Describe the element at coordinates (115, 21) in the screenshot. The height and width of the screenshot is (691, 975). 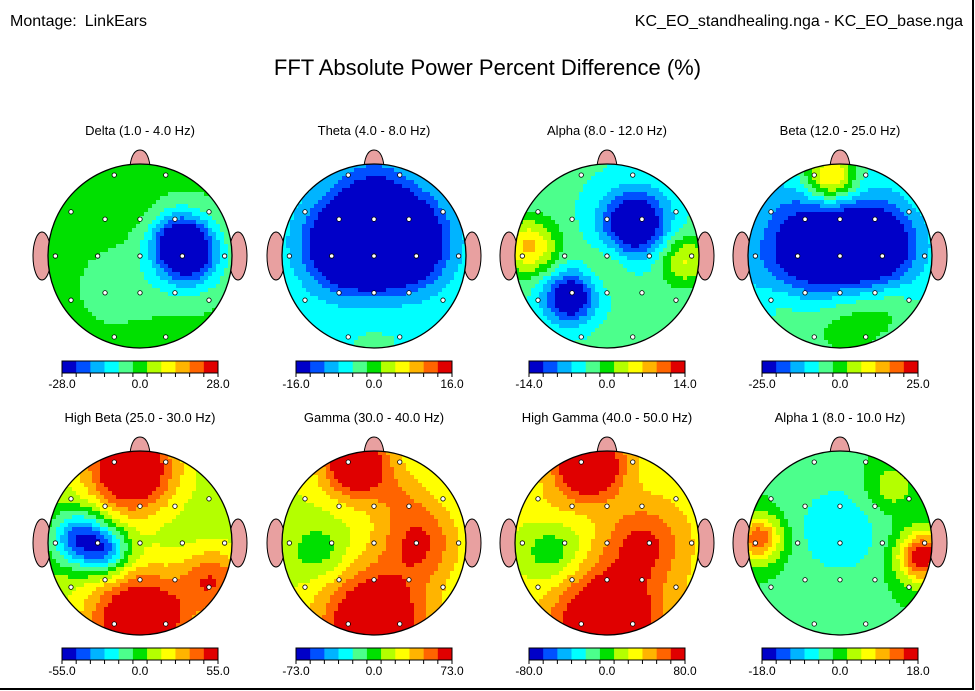
I see `montage-value: LinkEars` at that location.